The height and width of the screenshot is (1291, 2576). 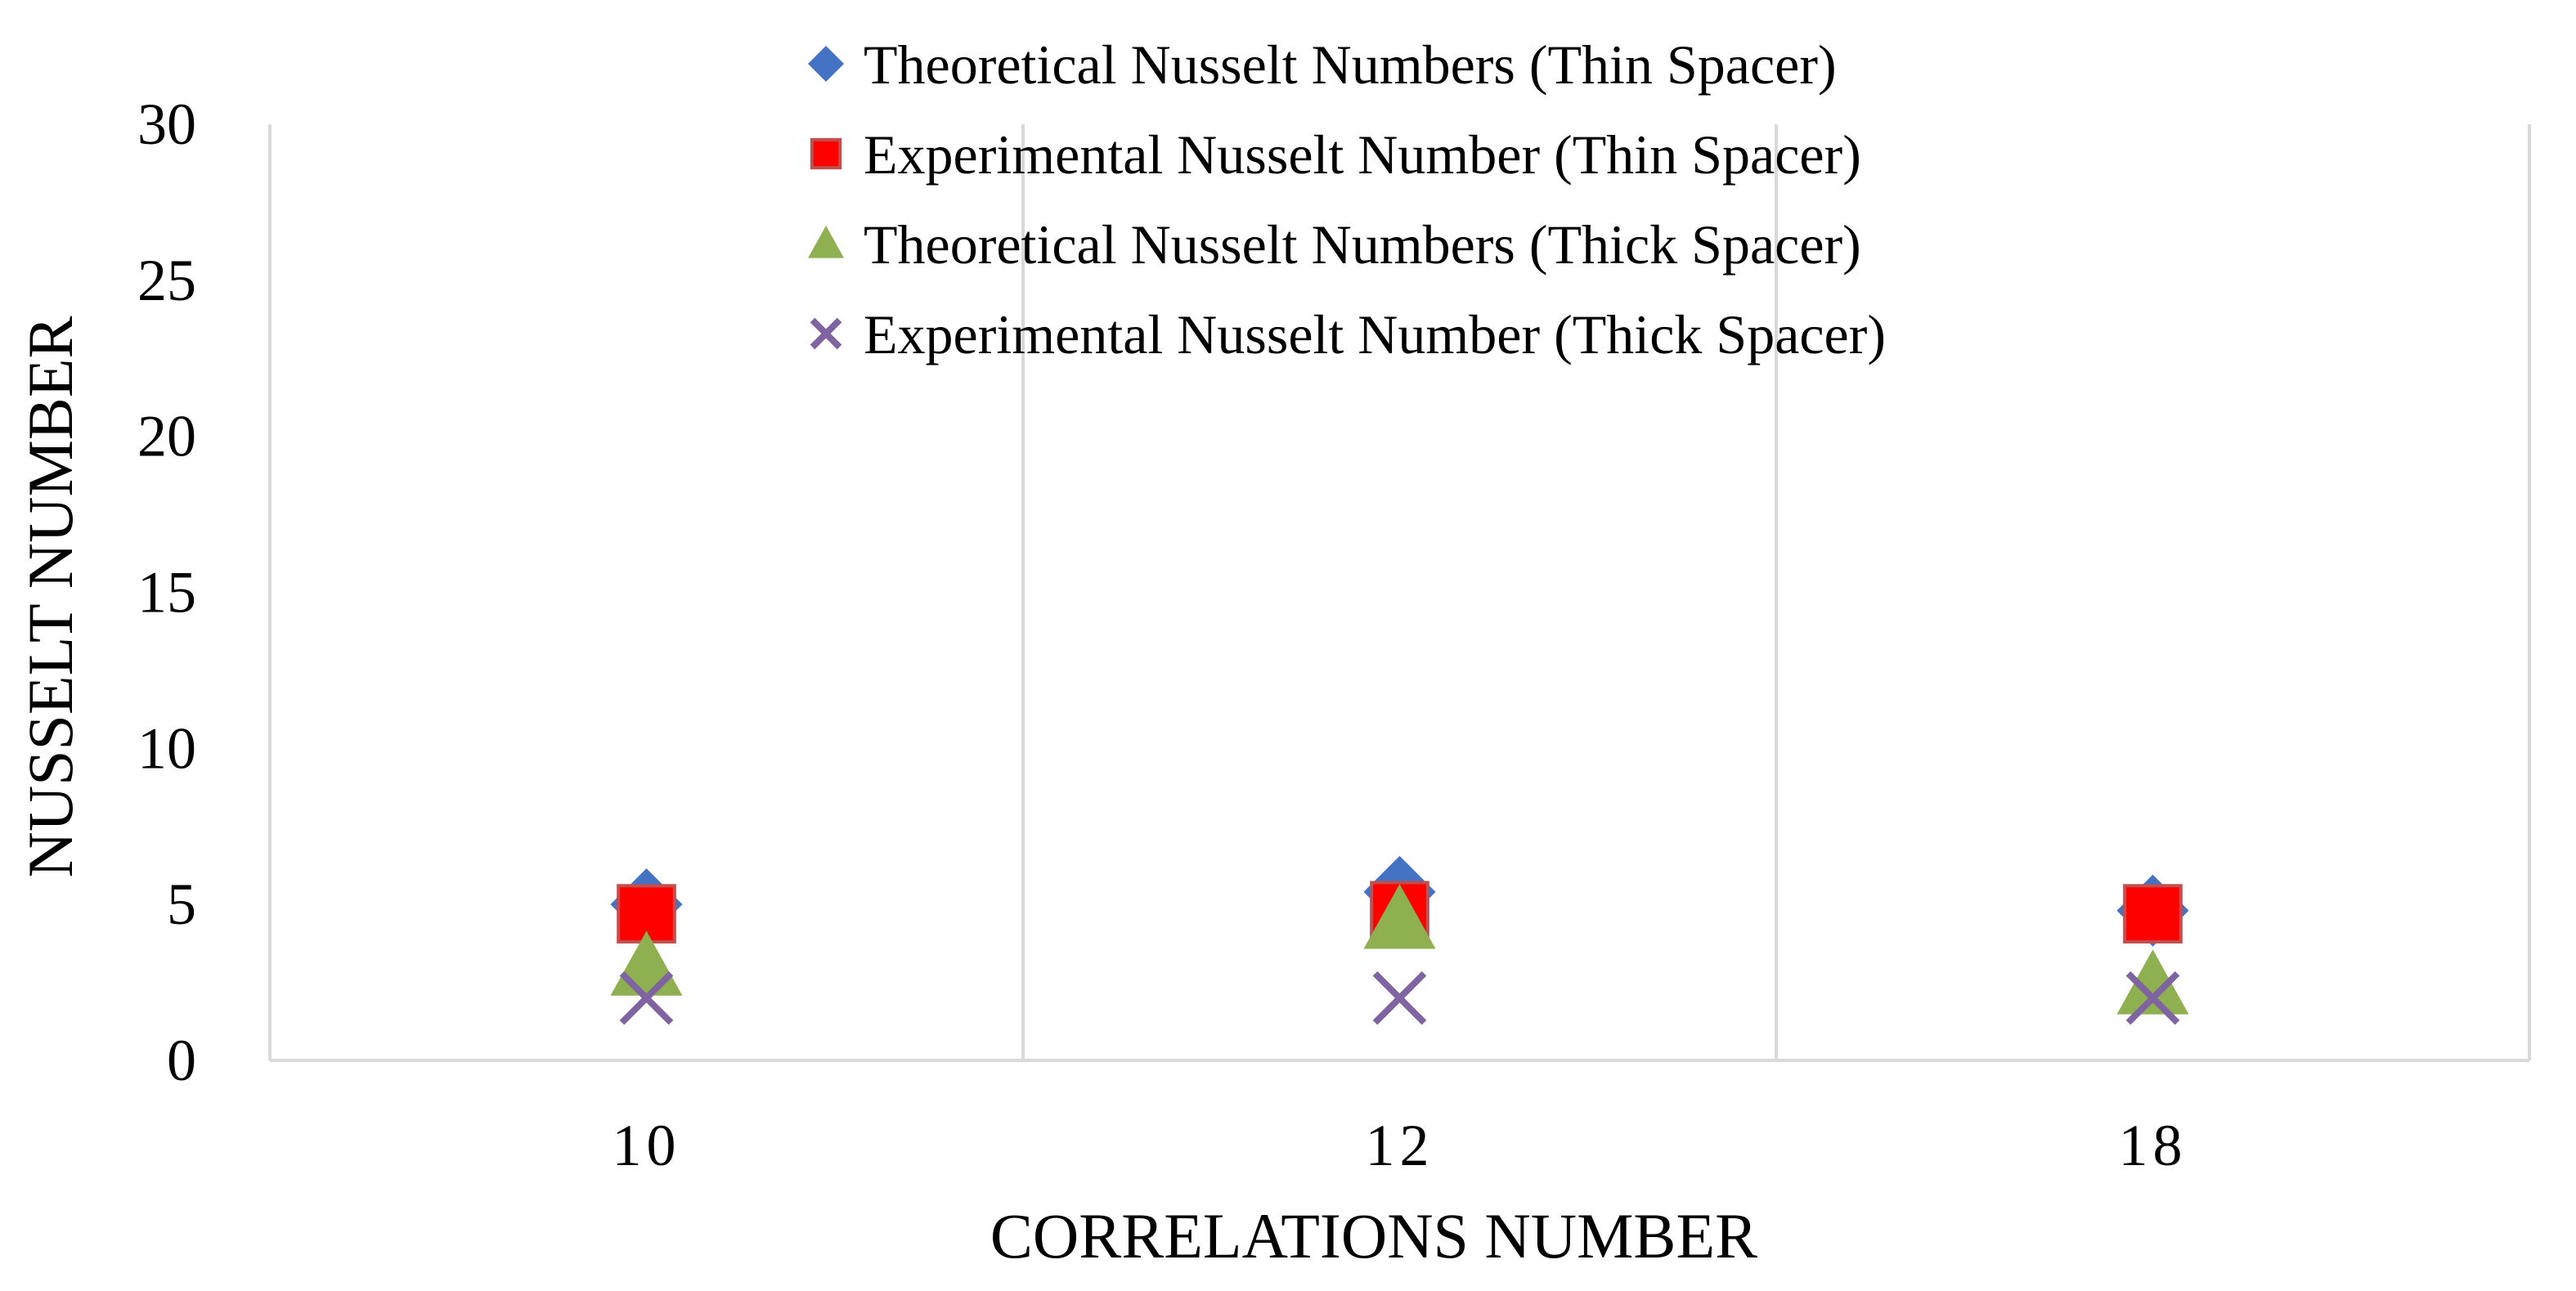 I want to click on series-experimental-nusselt-number-thick-spacer, so click(x=1400, y=998).